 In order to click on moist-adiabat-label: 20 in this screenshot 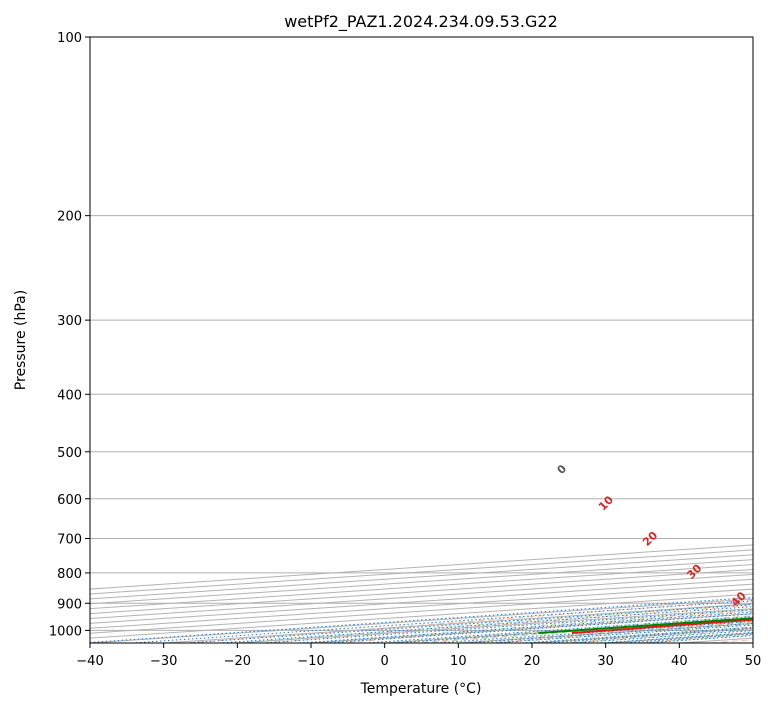, I will do `click(650, 539)`.